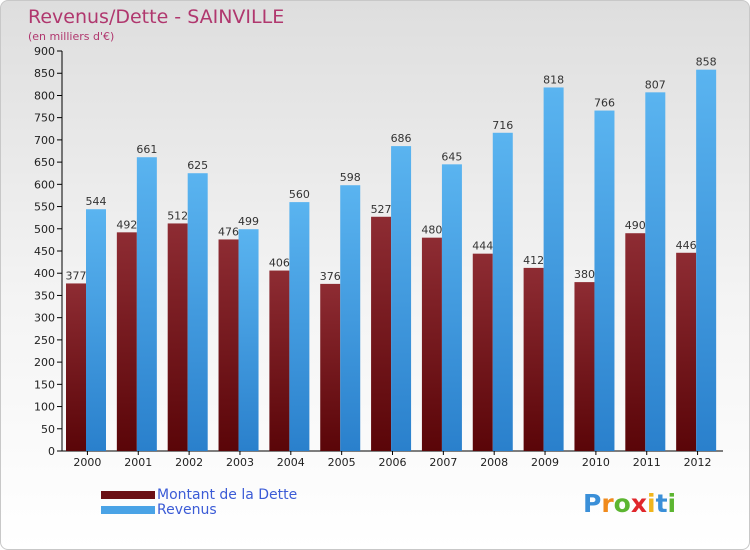  I want to click on x-tick-label: 2009, so click(545, 462).